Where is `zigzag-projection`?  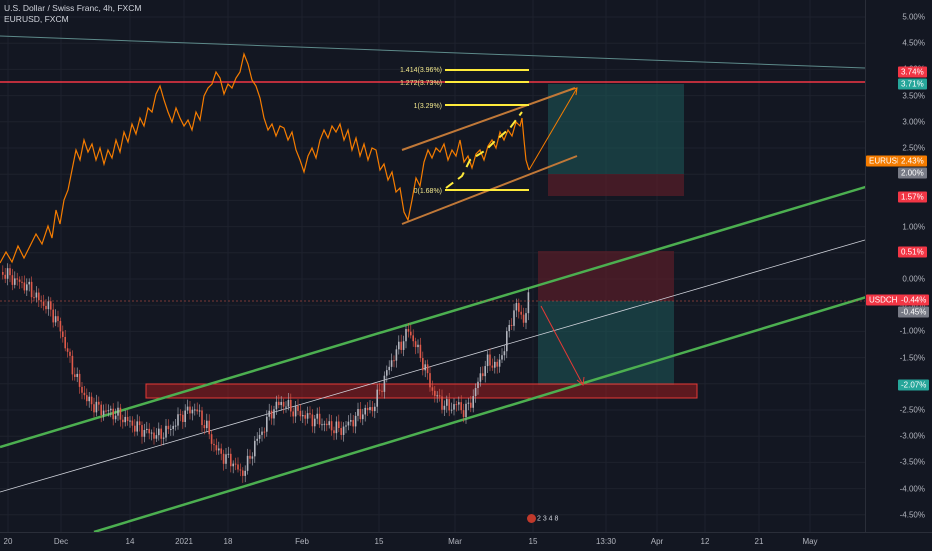 zigzag-projection is located at coordinates (484, 150).